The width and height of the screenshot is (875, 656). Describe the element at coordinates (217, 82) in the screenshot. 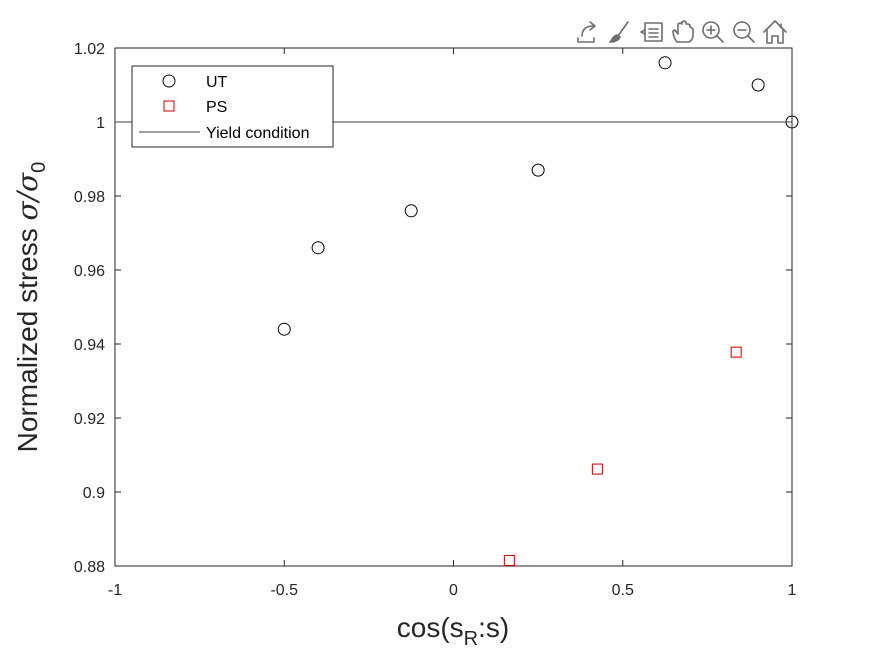

I see `legend-label: UT` at that location.